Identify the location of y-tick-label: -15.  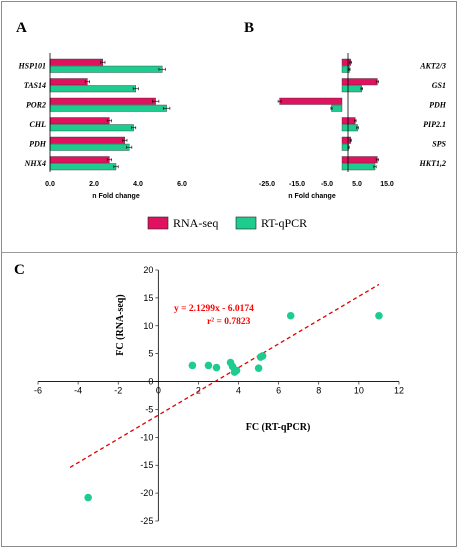
(146, 465).